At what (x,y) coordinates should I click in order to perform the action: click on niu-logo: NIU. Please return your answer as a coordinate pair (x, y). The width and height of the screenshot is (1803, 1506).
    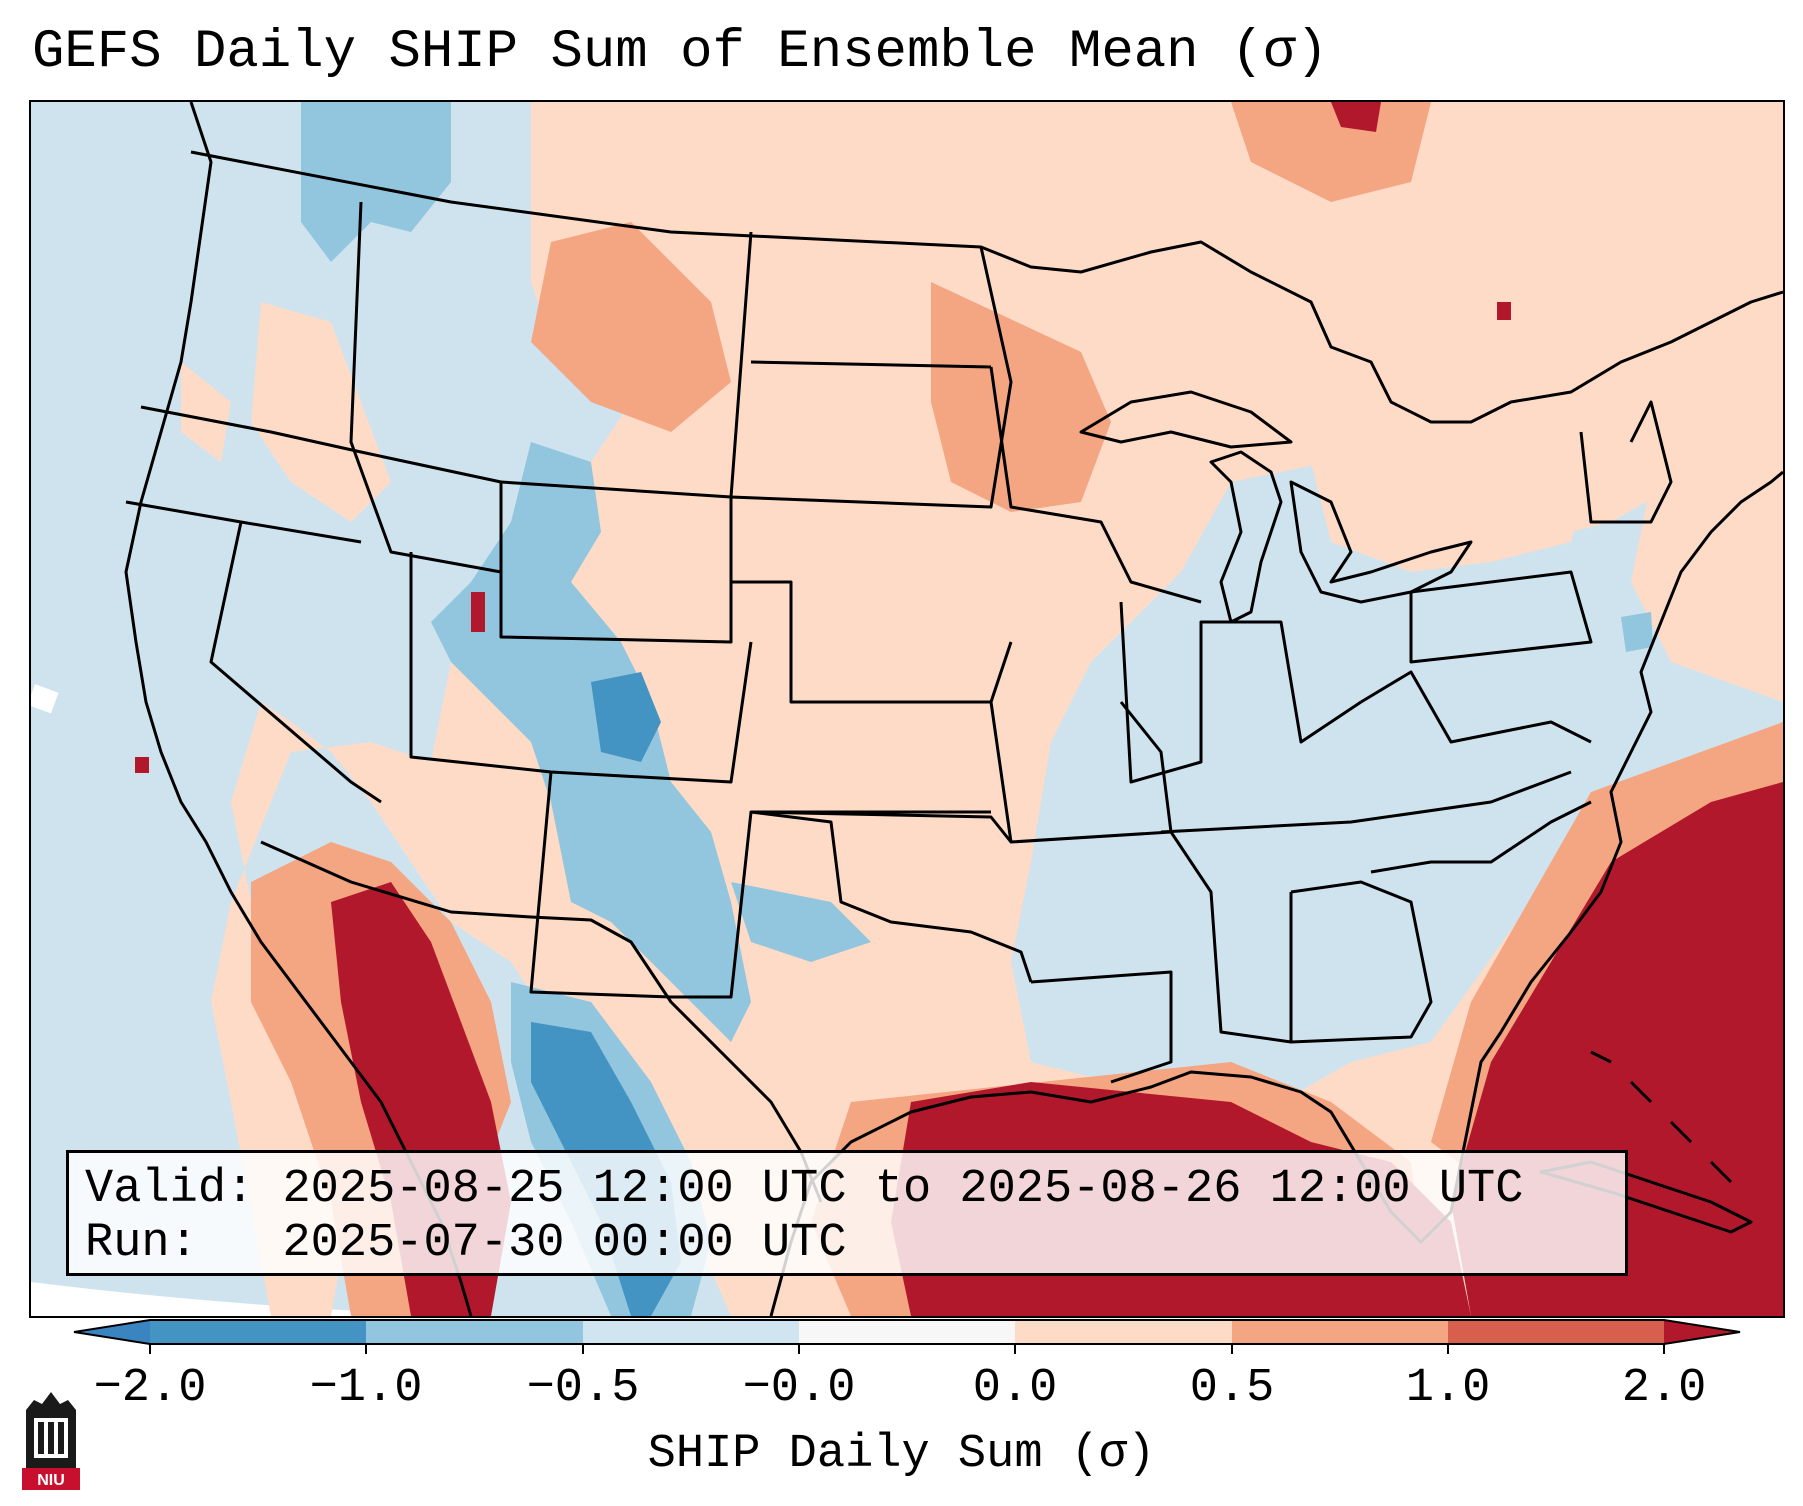
    Looking at the image, I should click on (51, 1441).